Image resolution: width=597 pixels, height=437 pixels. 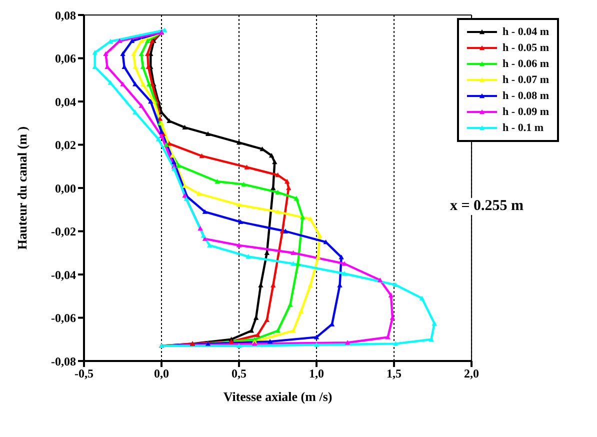 I want to click on x-tick-label: -0,5, so click(x=84, y=373).